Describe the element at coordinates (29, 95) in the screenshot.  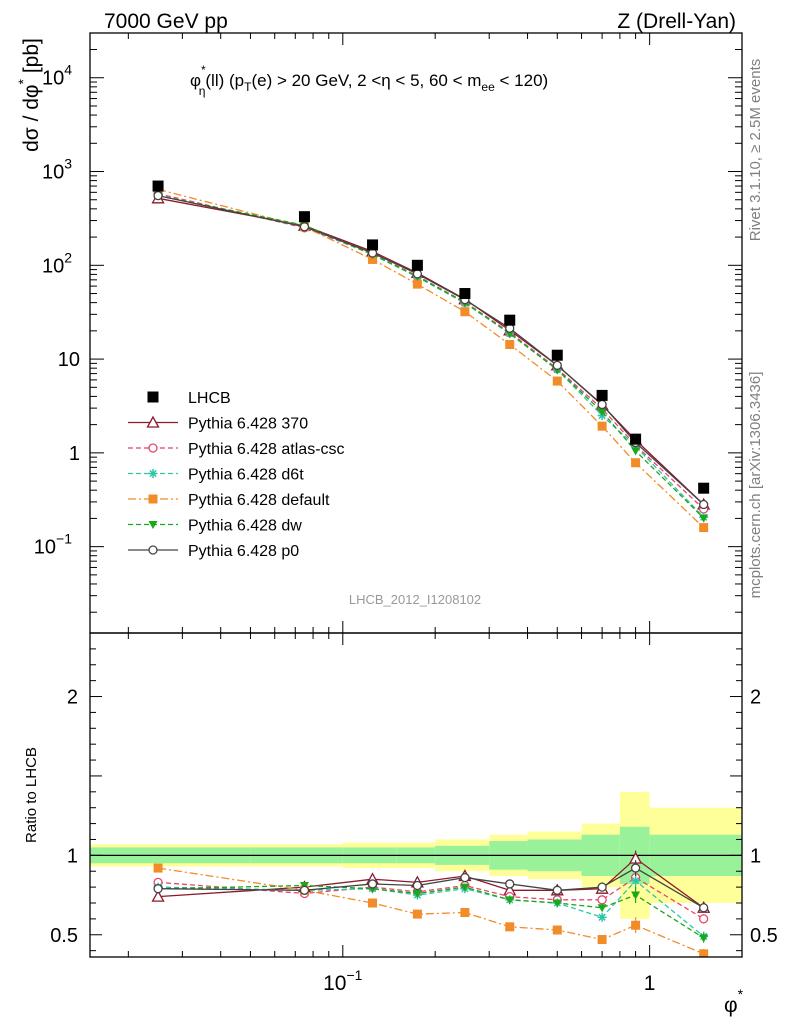
I see `y-axis-label-main: dσ / dφ* [pb]` at that location.